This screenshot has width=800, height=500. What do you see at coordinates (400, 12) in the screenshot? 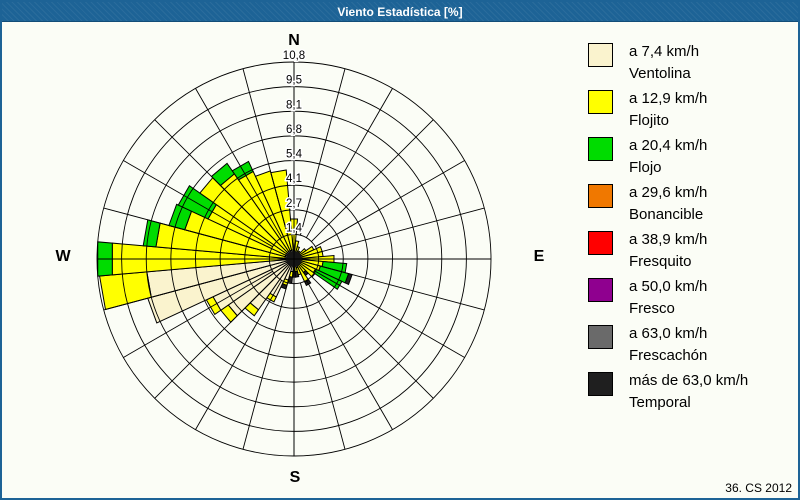
I see `window-title: Viento Estadística [%]` at bounding box center [400, 12].